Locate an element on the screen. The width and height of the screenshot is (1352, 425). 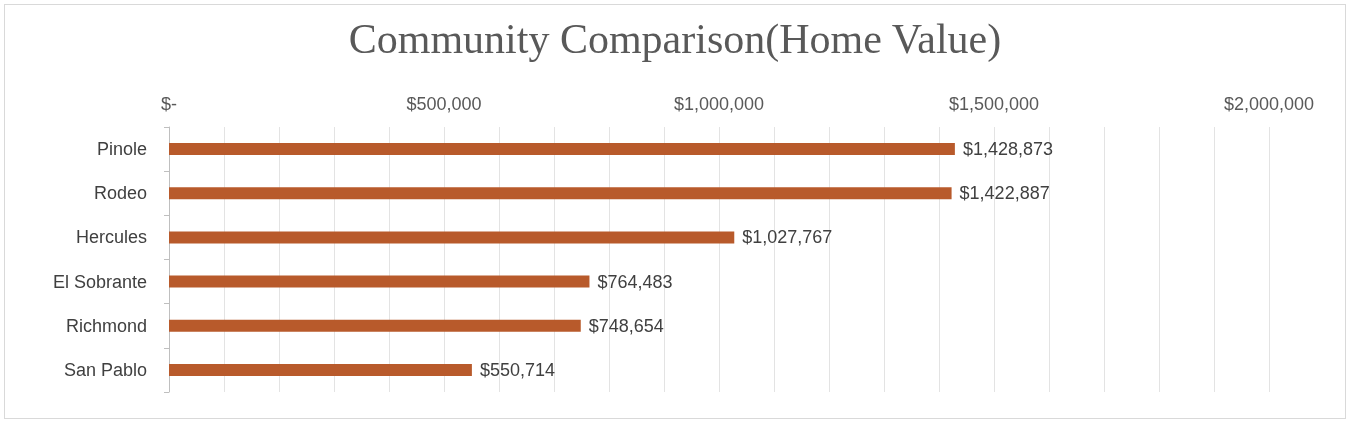
x-tick-label: $2,000,000 is located at coordinates (1269, 104).